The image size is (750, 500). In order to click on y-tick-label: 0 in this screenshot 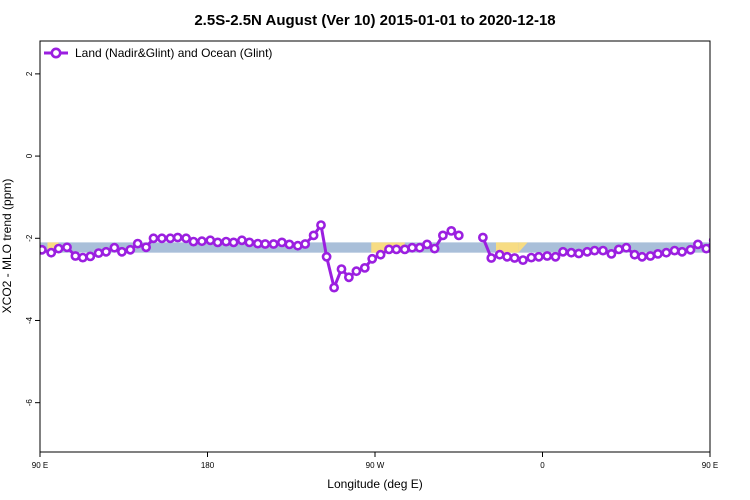, I will do `click(29, 155)`.